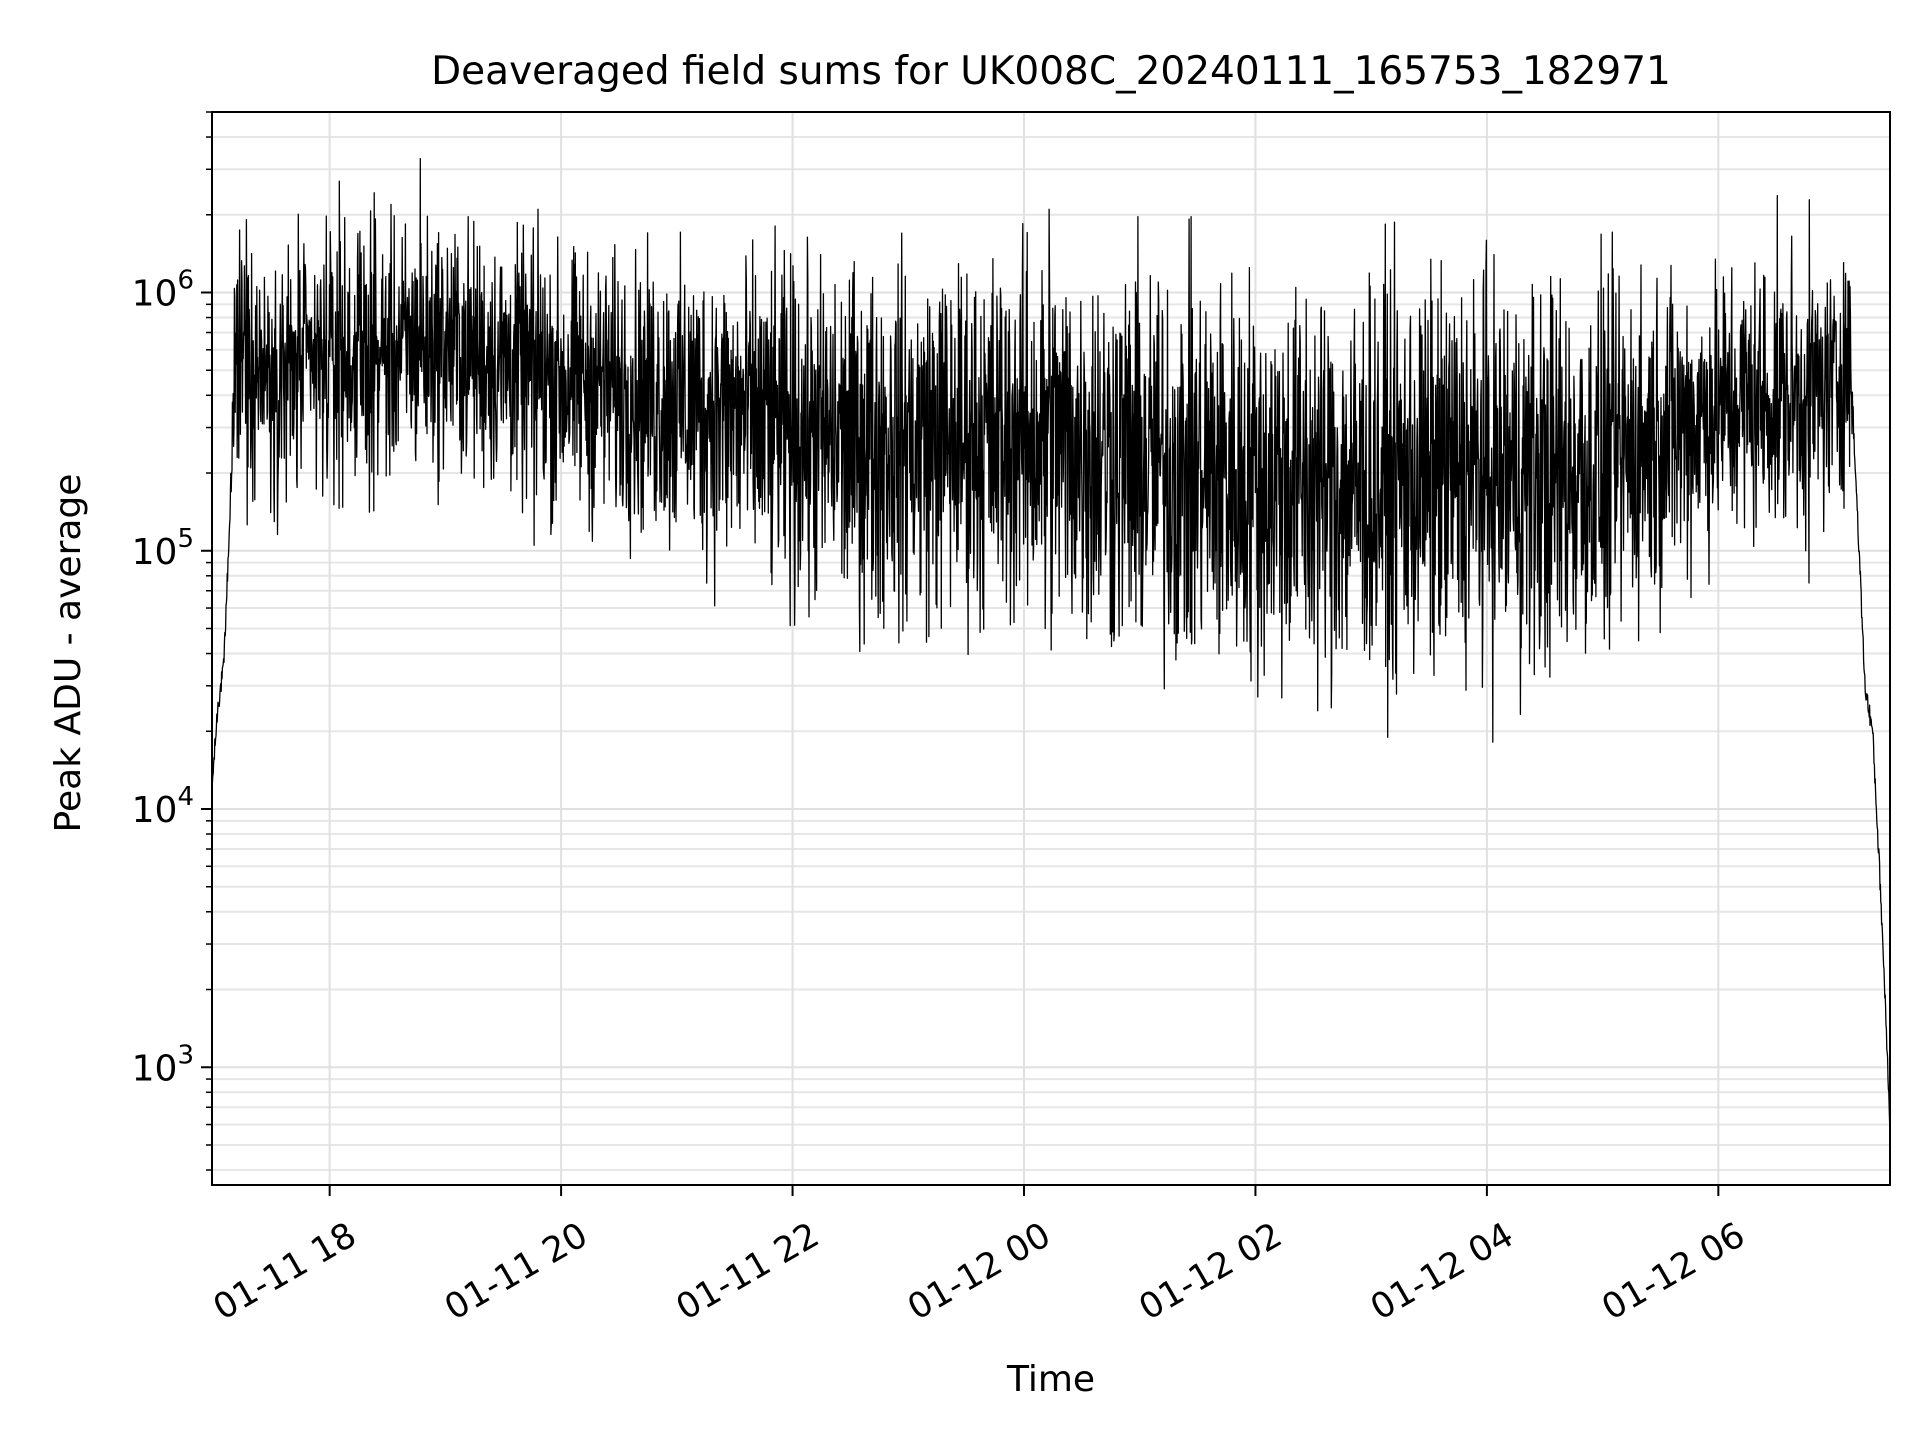 The width and height of the screenshot is (1920, 1444). Describe the element at coordinates (163, 1064) in the screenshot. I see `y-tick-label: 10³` at that location.